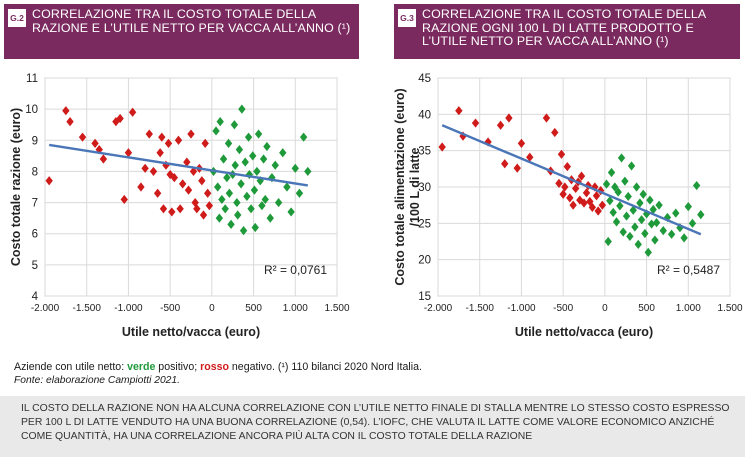 The width and height of the screenshot is (745, 457). Describe the element at coordinates (35, 266) in the screenshot. I see `chart-0-ytick-label: 5` at that location.